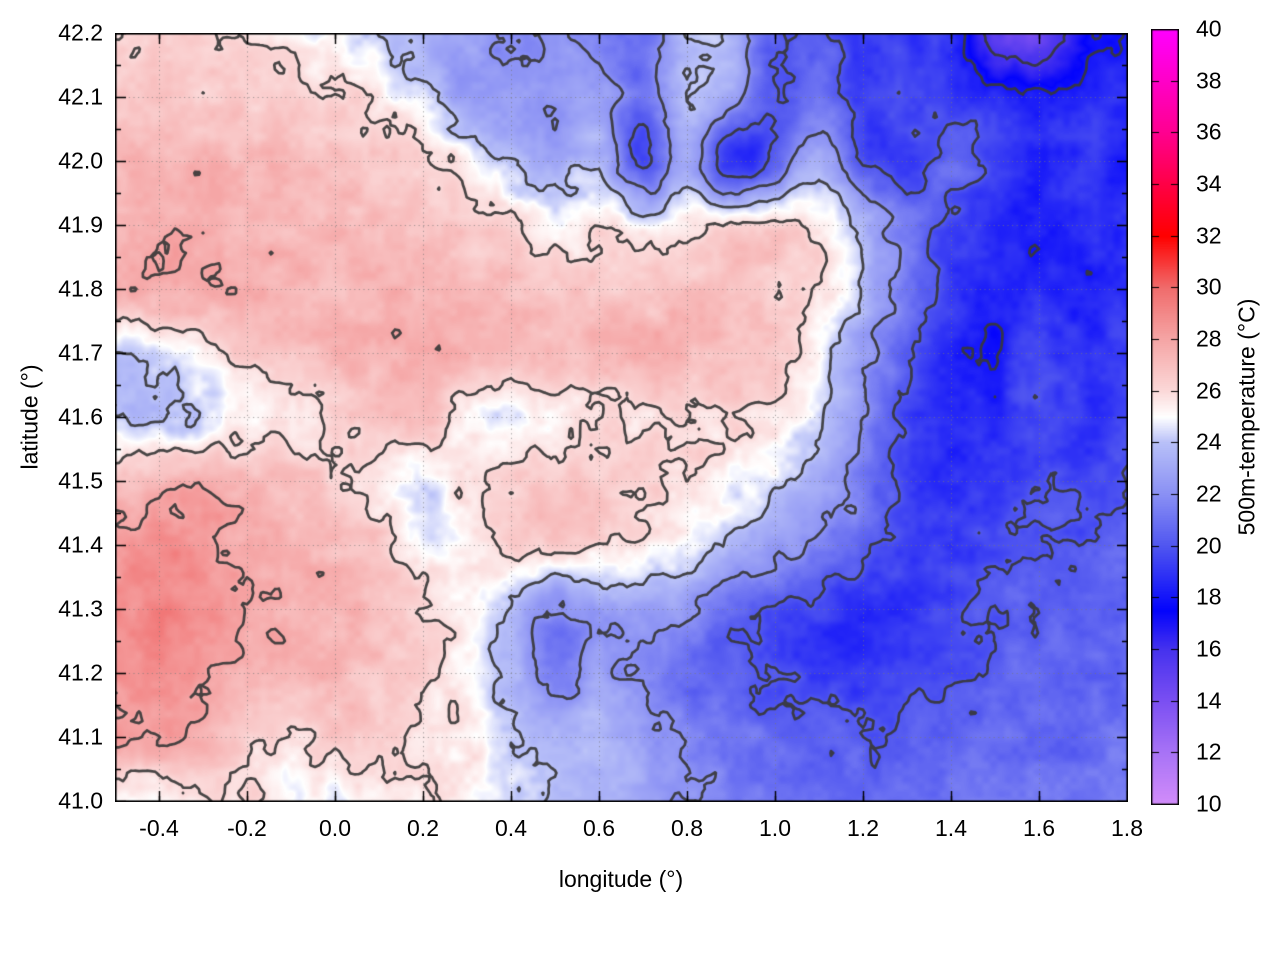  What do you see at coordinates (775, 828) in the screenshot?
I see `x-tick-label: 1.0` at bounding box center [775, 828].